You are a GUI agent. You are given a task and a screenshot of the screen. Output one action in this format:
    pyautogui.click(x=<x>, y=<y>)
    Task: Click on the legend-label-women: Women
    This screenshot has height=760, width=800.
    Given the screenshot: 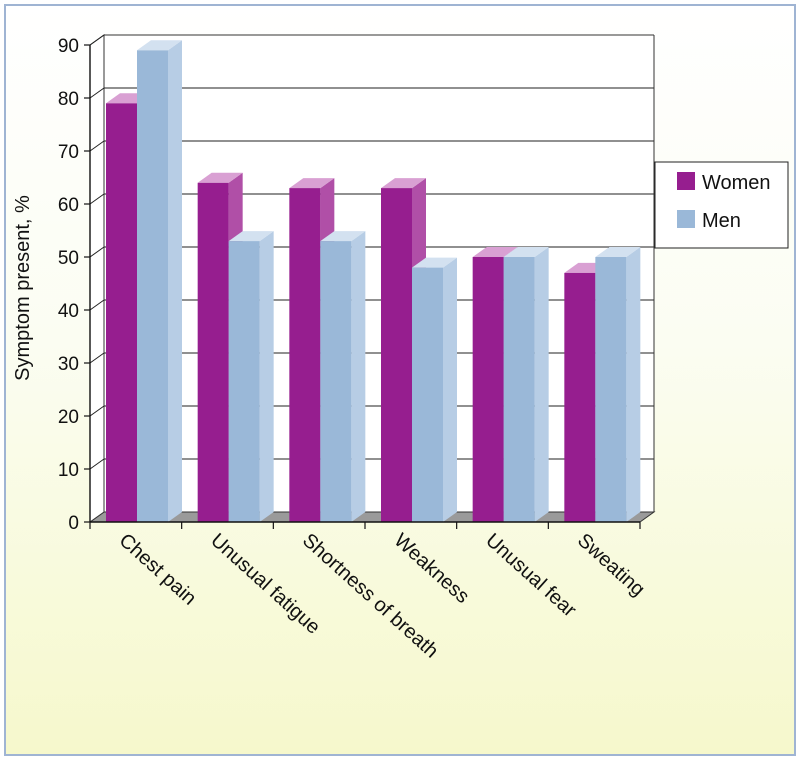 What is the action you would take?
    pyautogui.click(x=736, y=183)
    